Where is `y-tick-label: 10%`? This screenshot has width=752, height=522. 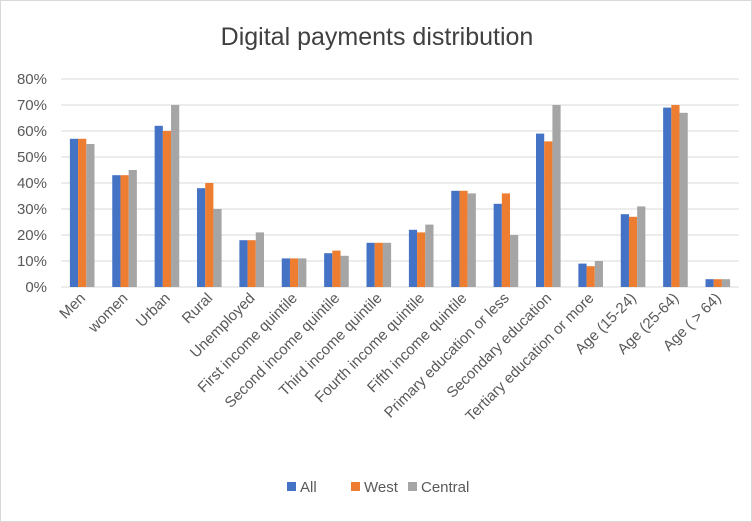
y-tick-label: 10% is located at coordinates (32, 261).